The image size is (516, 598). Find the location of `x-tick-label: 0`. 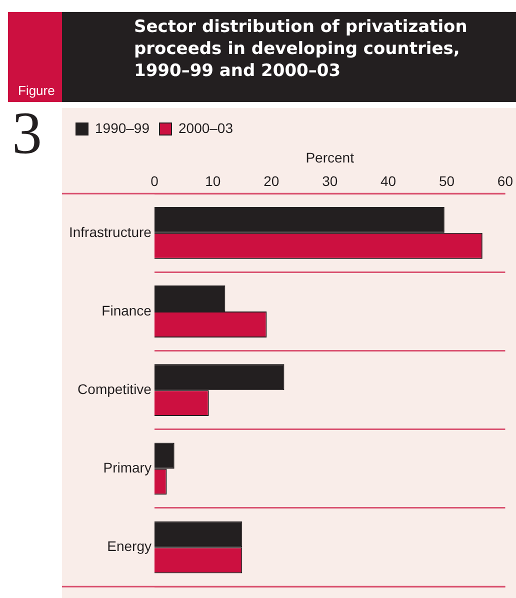

x-tick-label: 0 is located at coordinates (154, 181).